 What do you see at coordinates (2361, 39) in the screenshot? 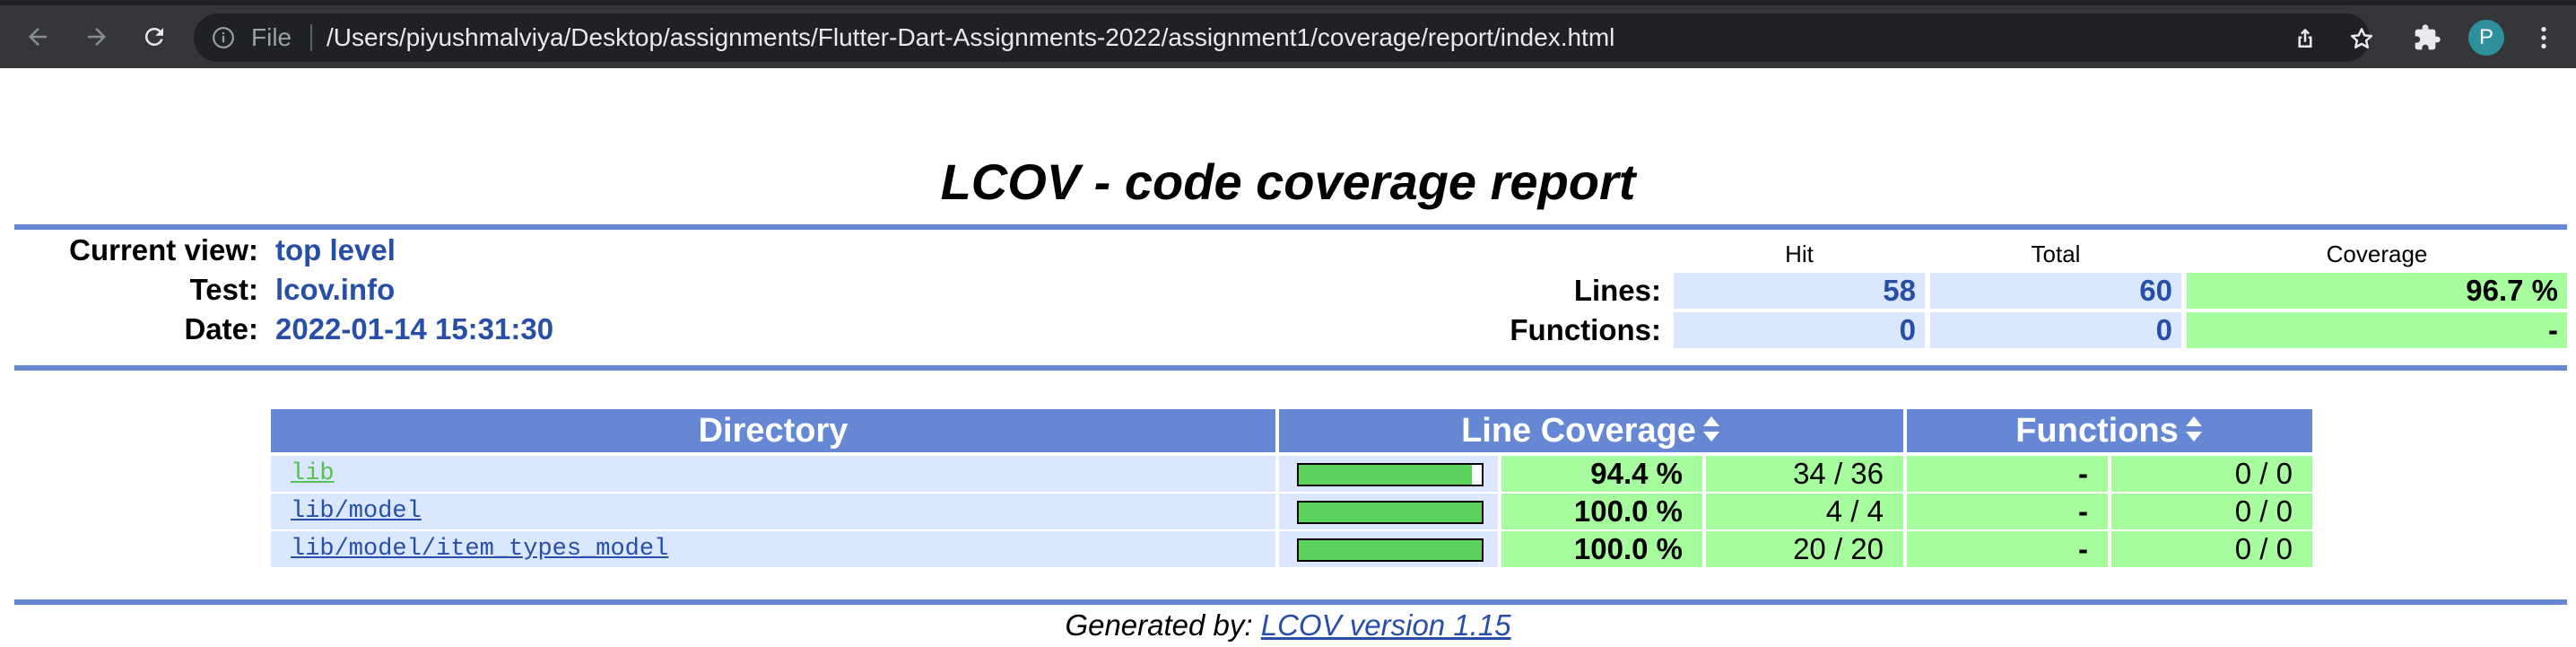
I see `star-icon` at bounding box center [2361, 39].